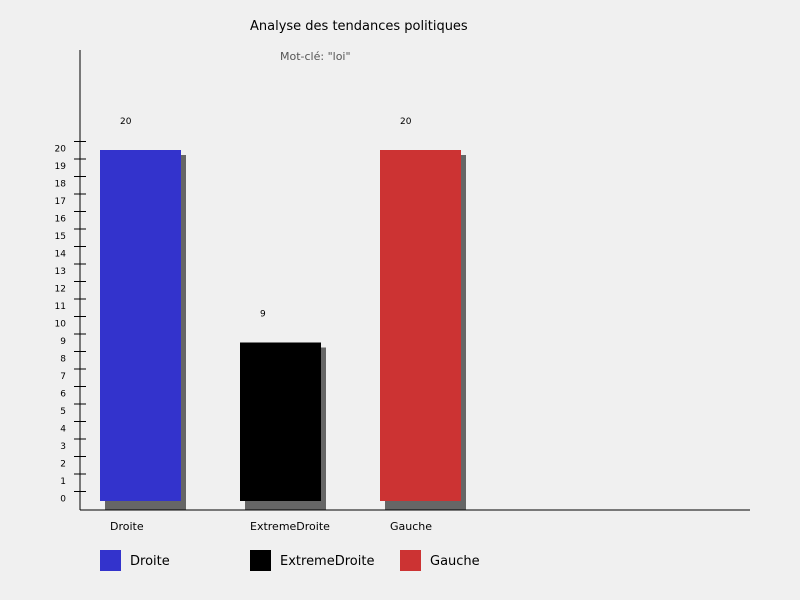 The height and width of the screenshot is (600, 800). What do you see at coordinates (266, 218) in the screenshot?
I see `data-labels: 20 9 20` at bounding box center [266, 218].